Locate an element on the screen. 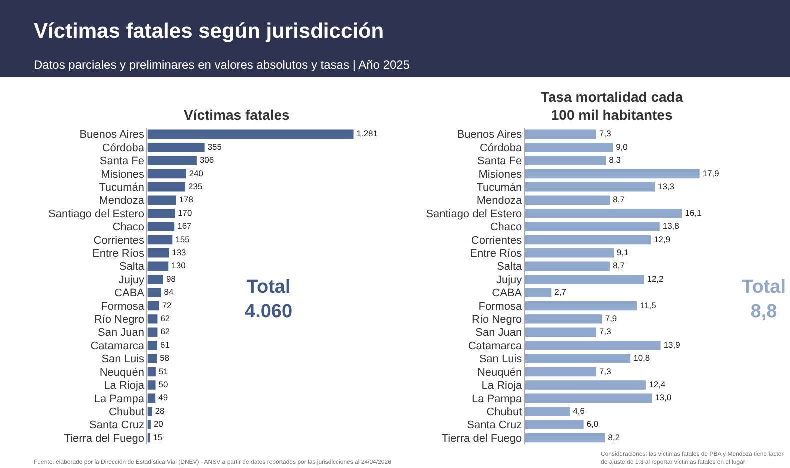  data-label: 9,1 is located at coordinates (623, 252).